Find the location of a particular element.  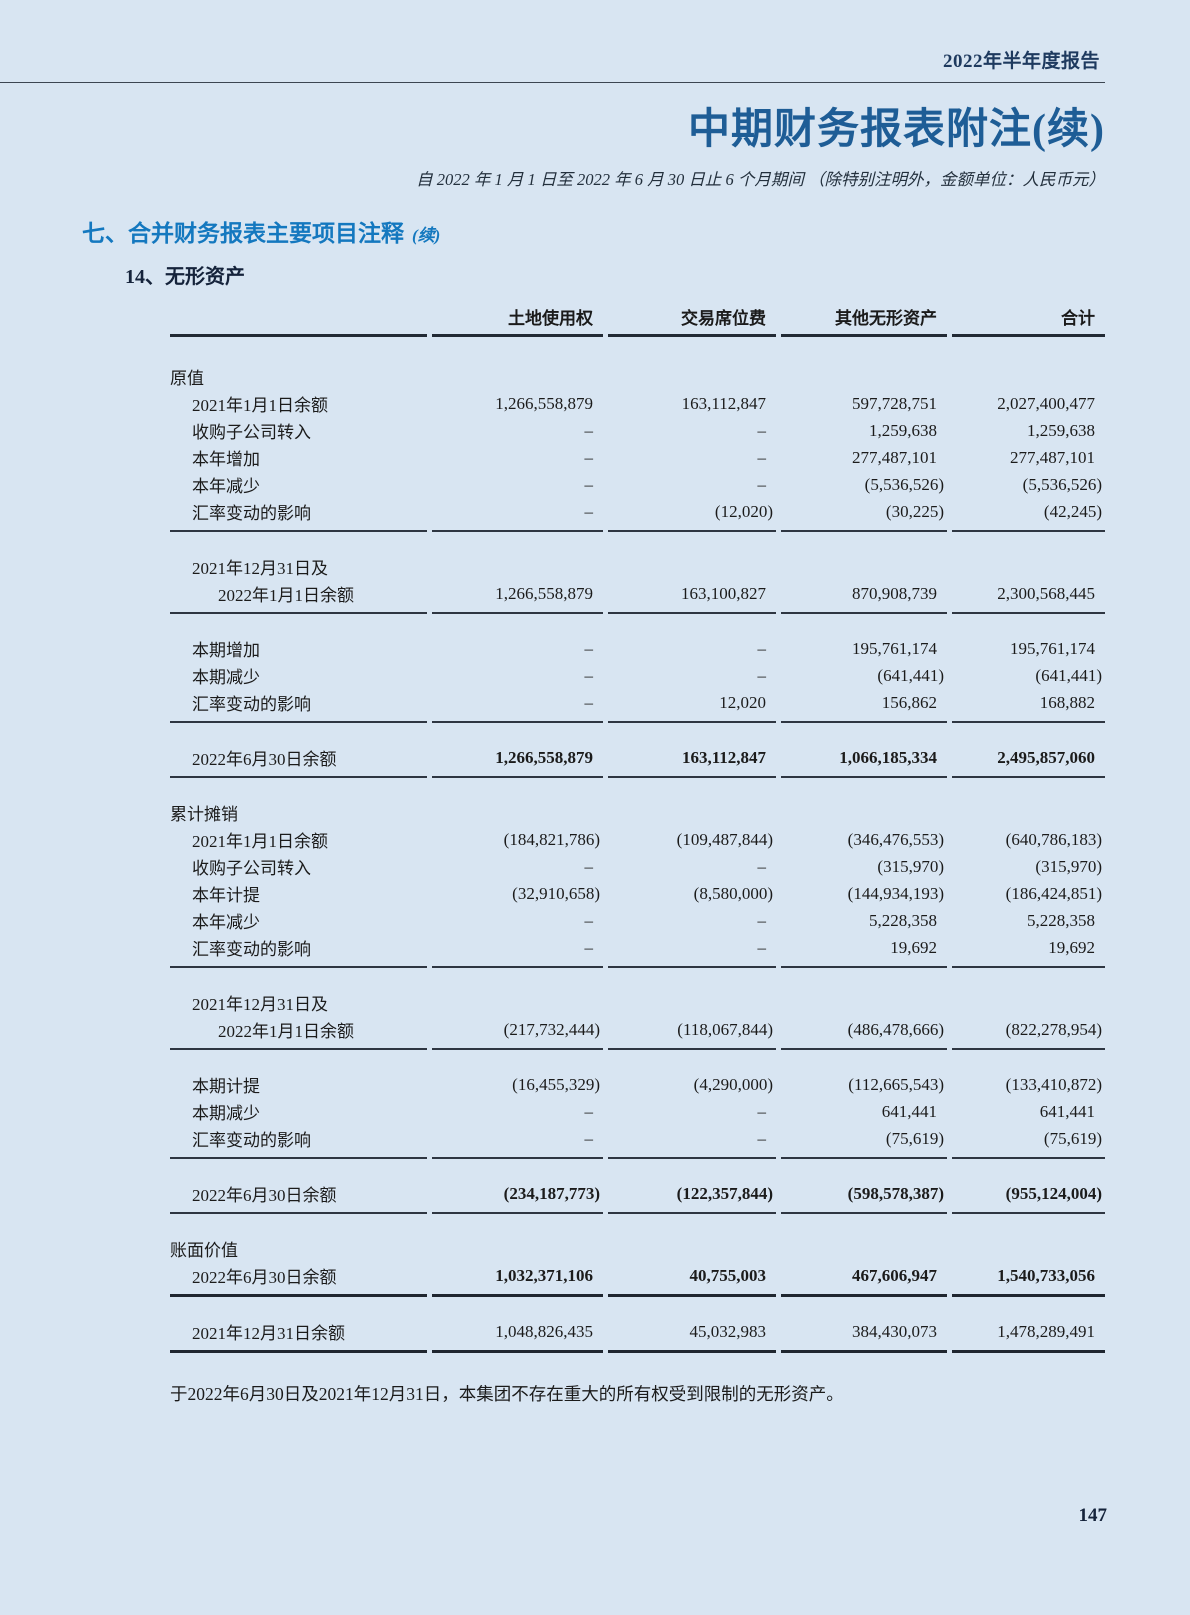

table-section-row: 累计摊销 is located at coordinates (637, 812).